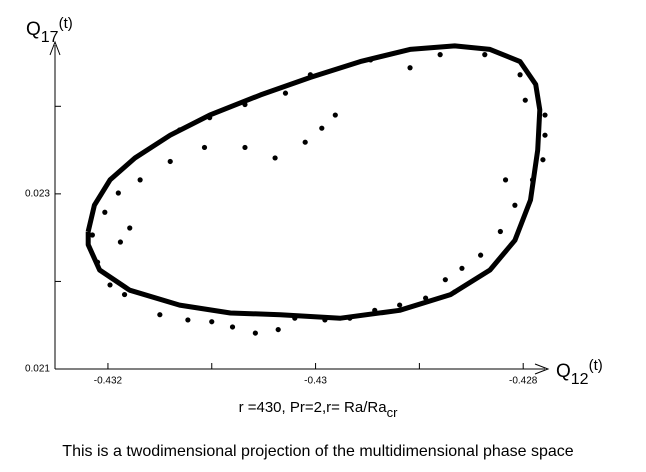 The width and height of the screenshot is (646, 472). Describe the element at coordinates (108, 381) in the screenshot. I see `x-tick-label: -0.432` at that location.